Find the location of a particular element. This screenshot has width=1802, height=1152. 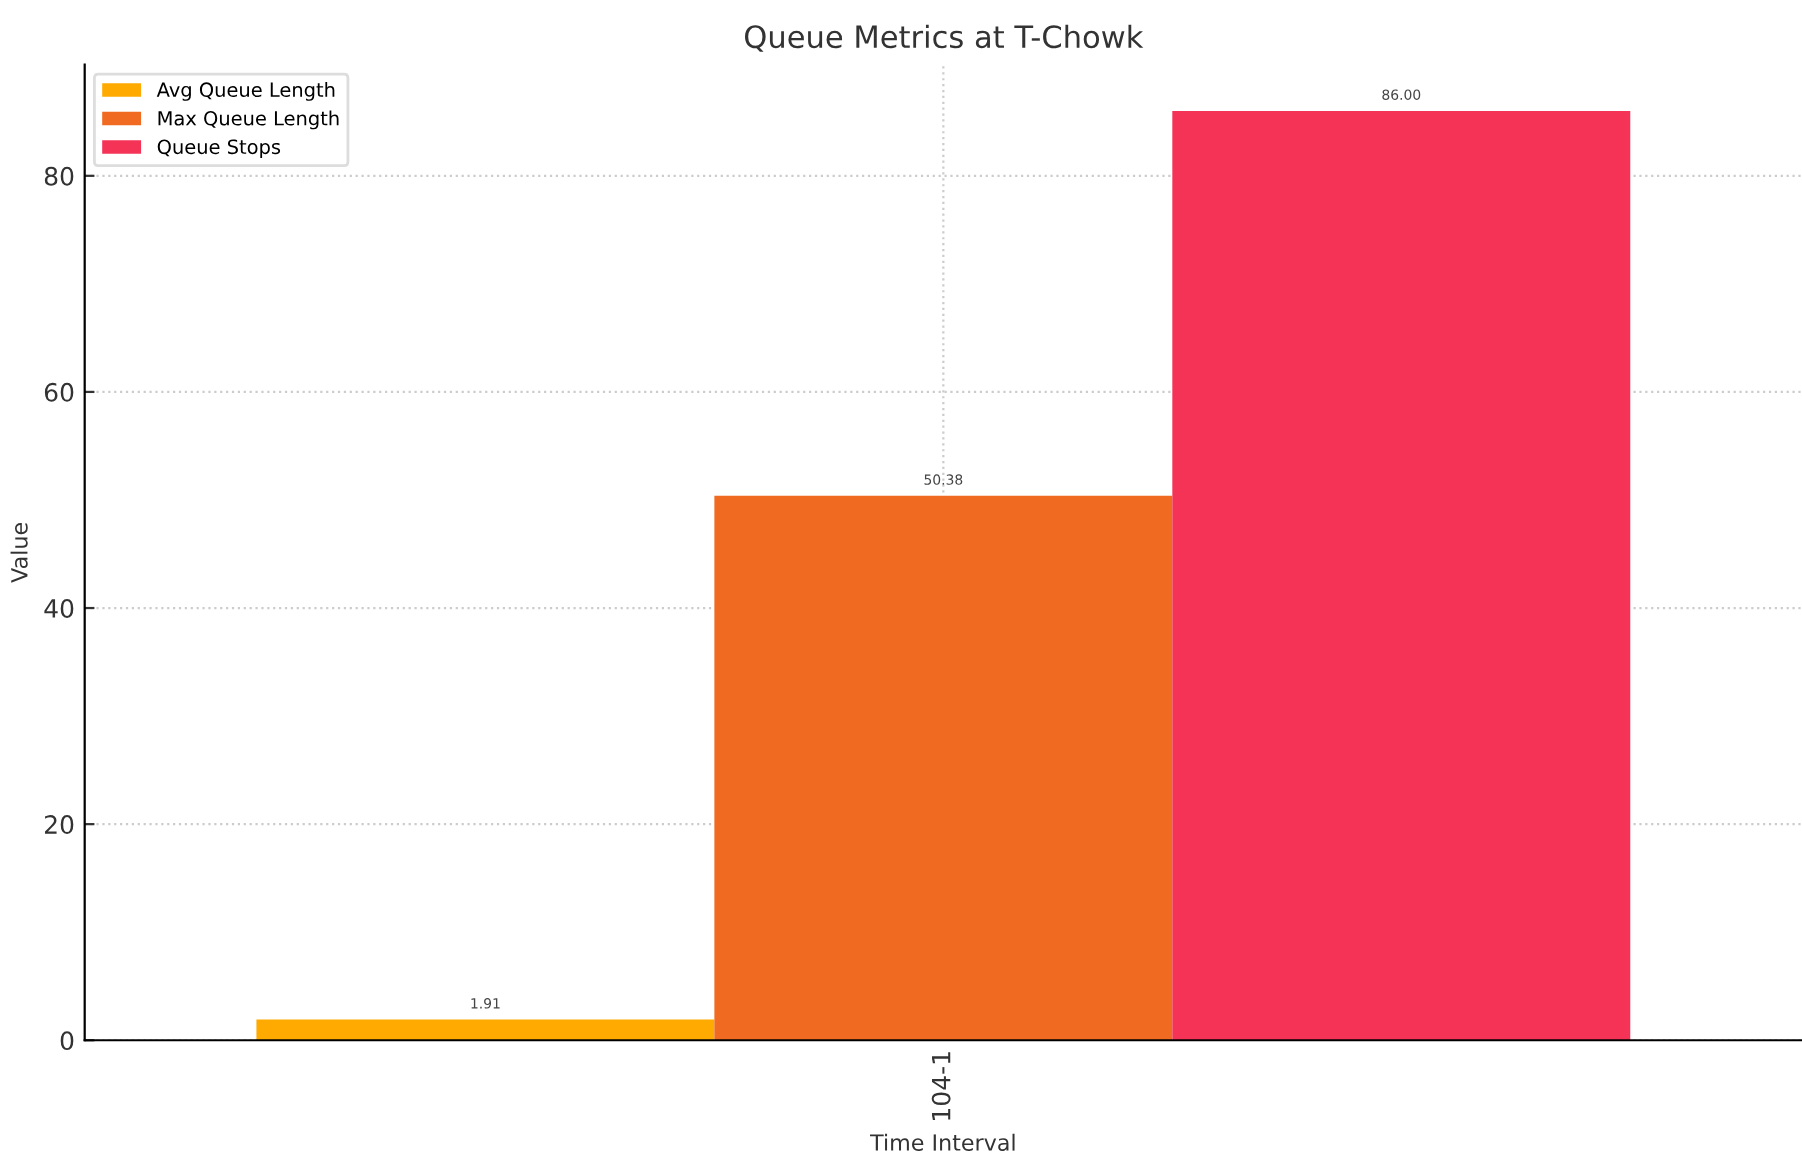

legend-label: Avg Queue Length is located at coordinates (245, 91).